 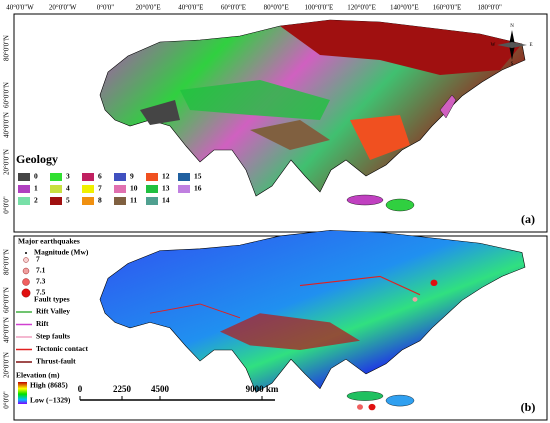 What do you see at coordinates (63, 8) in the screenshot?
I see `longitude-label: 20°0'0"W` at bounding box center [63, 8].